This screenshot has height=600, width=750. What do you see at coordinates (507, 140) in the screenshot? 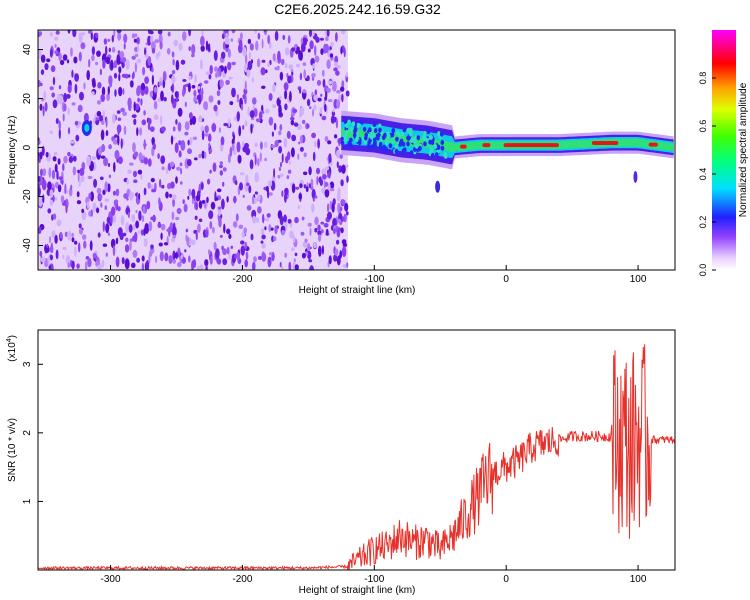
I see `signal-band-inner` at bounding box center [507, 140].